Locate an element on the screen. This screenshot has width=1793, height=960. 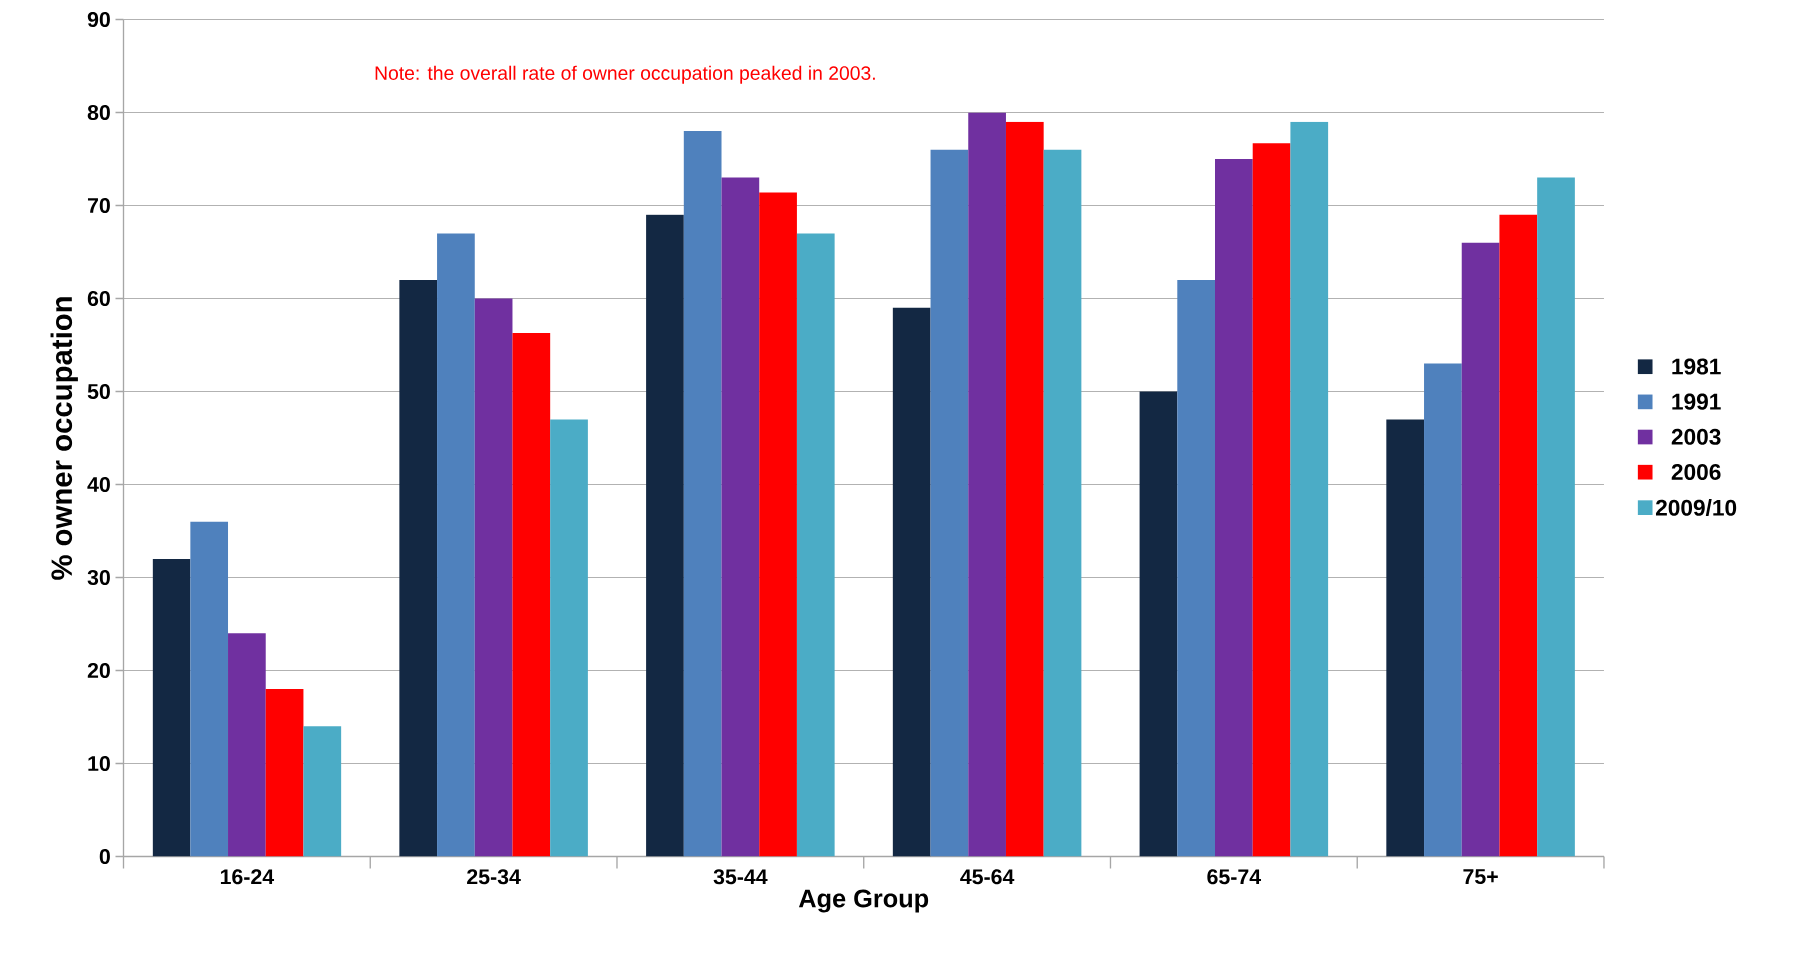
y-tick-label: 20 is located at coordinates (98, 670).